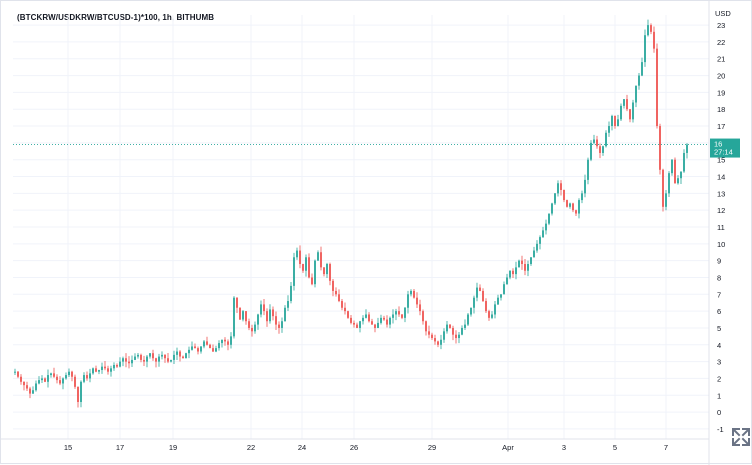 This screenshot has height=465, width=752. Describe the element at coordinates (721, 25) in the screenshot. I see `price-tick-label: 23` at that location.